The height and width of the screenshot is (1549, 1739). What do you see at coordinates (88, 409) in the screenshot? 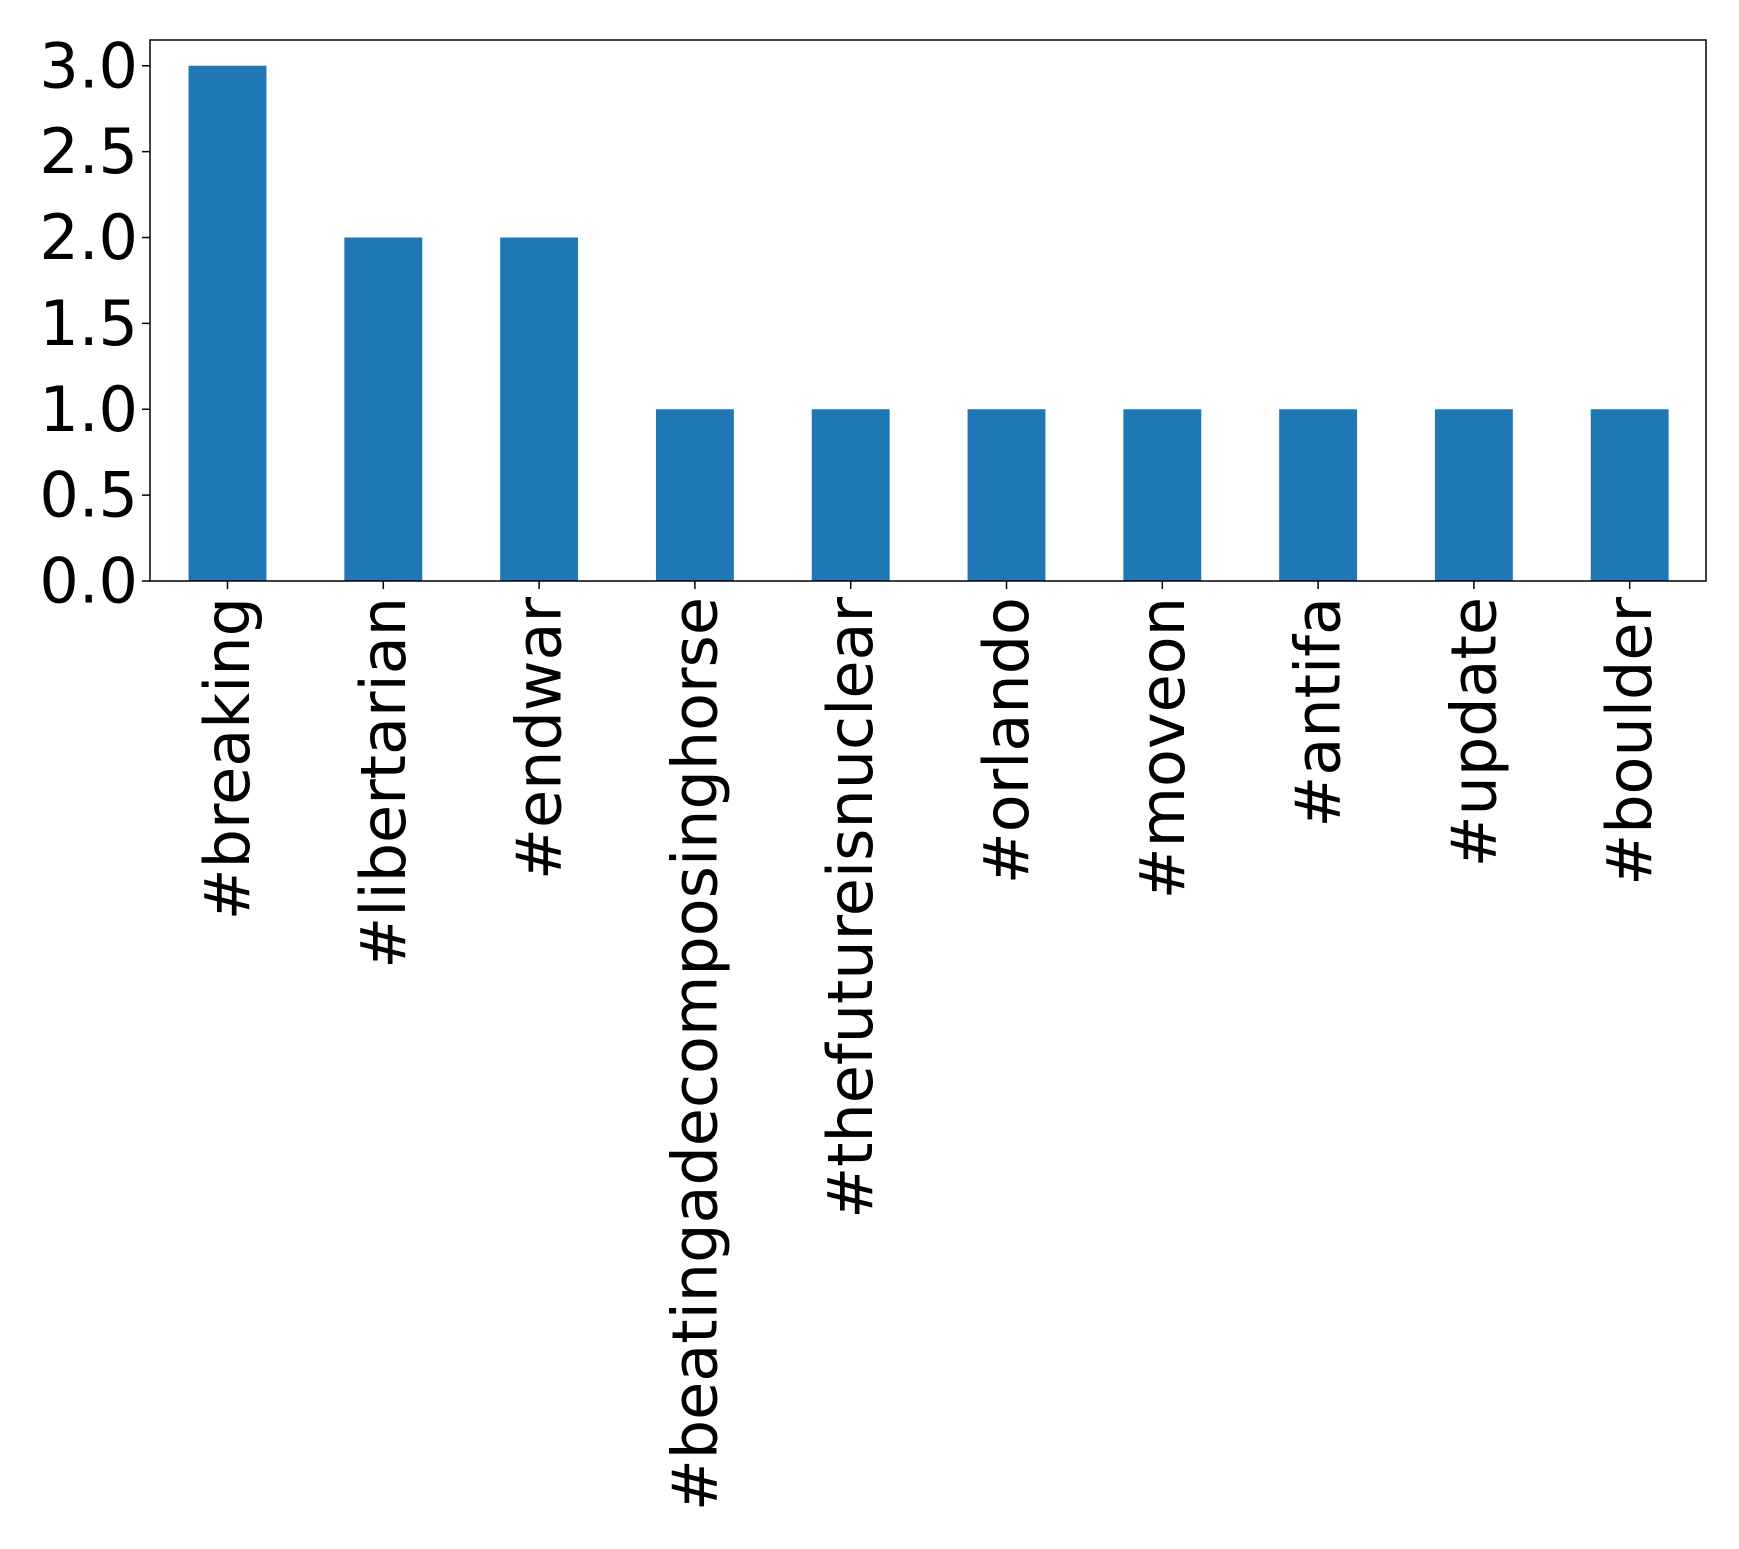
I see `y-tick-label: 1.0` at bounding box center [88, 409].